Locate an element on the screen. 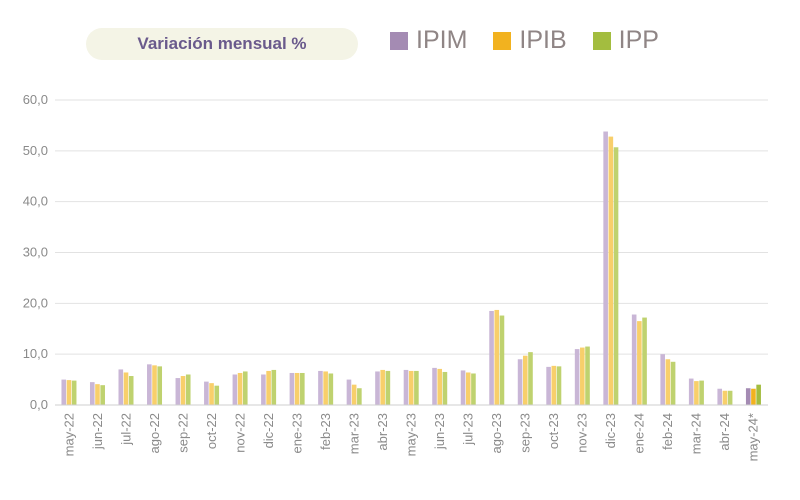  y-tick-label: 40,0 is located at coordinates (35, 201).